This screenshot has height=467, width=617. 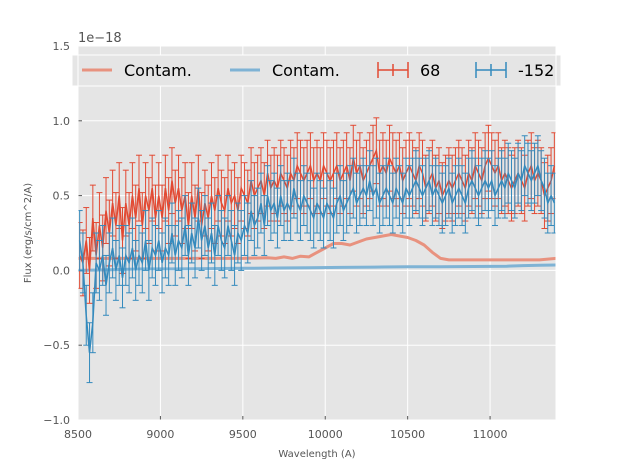 What do you see at coordinates (62, 196) in the screenshot?
I see `y-tick-label: 0.5` at bounding box center [62, 196].